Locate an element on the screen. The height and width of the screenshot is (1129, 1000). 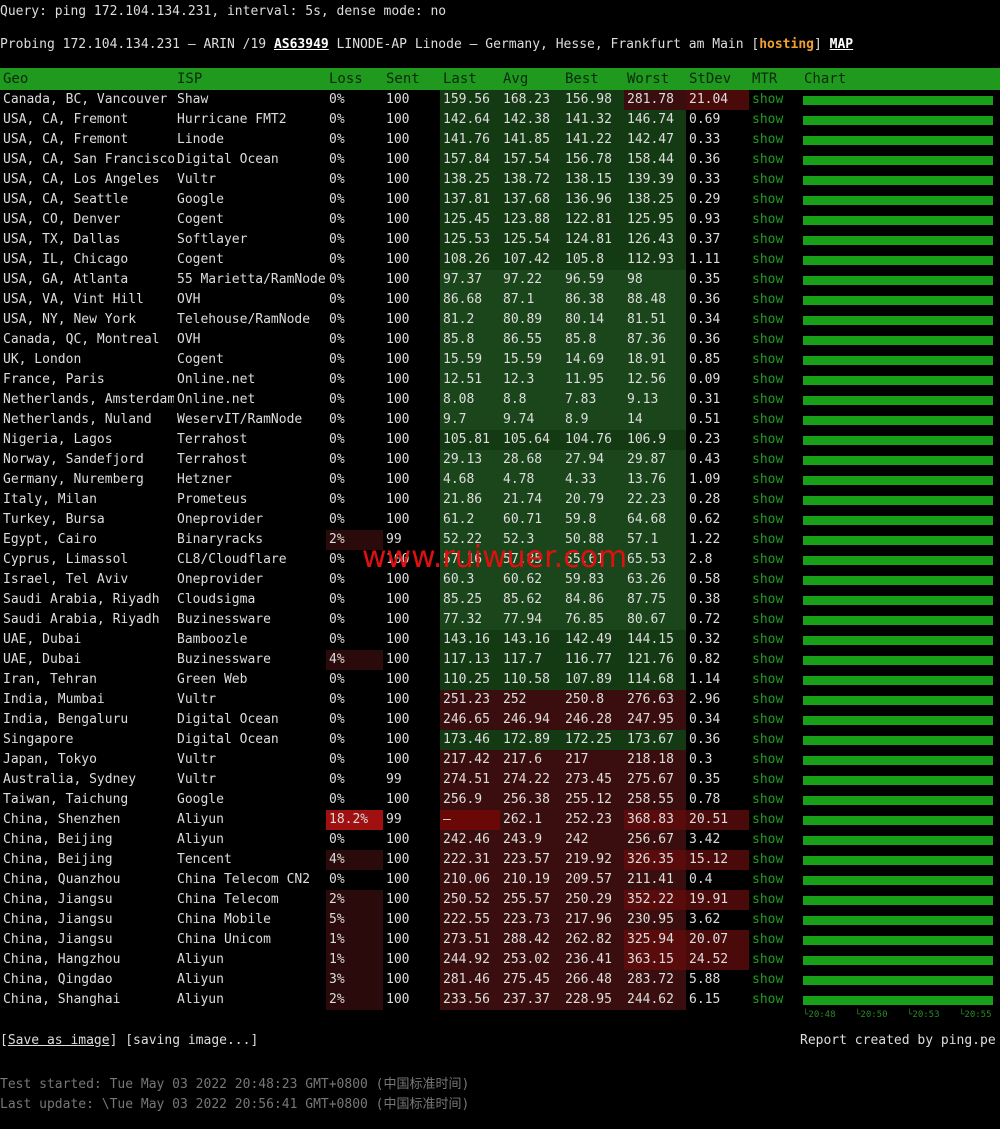
cell: 281.78 is located at coordinates (655, 100).